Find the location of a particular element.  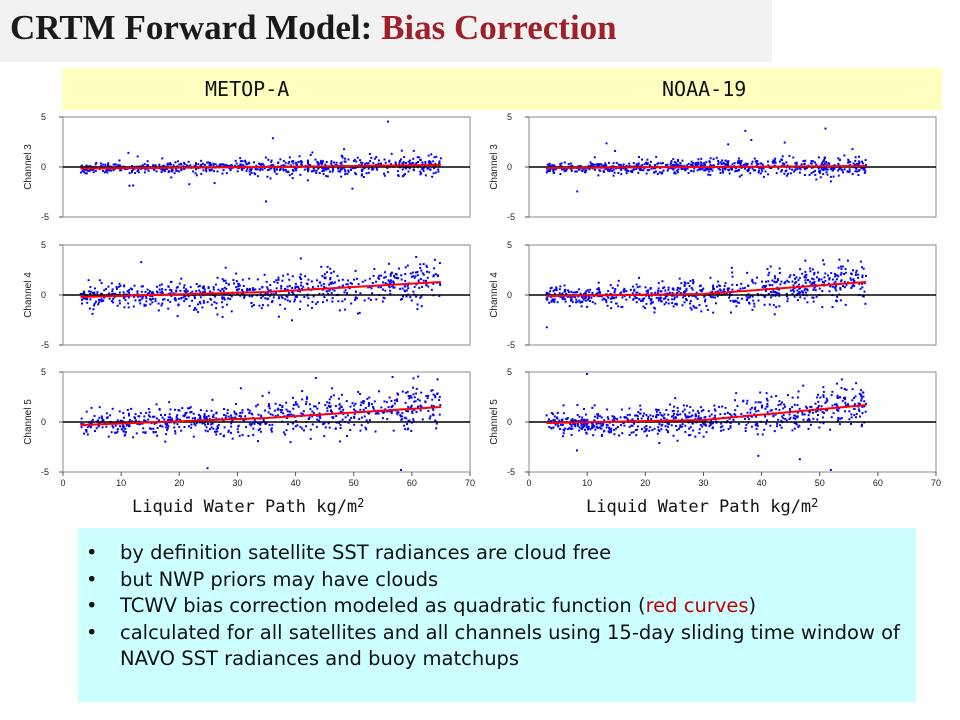

y-tick-label: 0 is located at coordinates (43, 422).